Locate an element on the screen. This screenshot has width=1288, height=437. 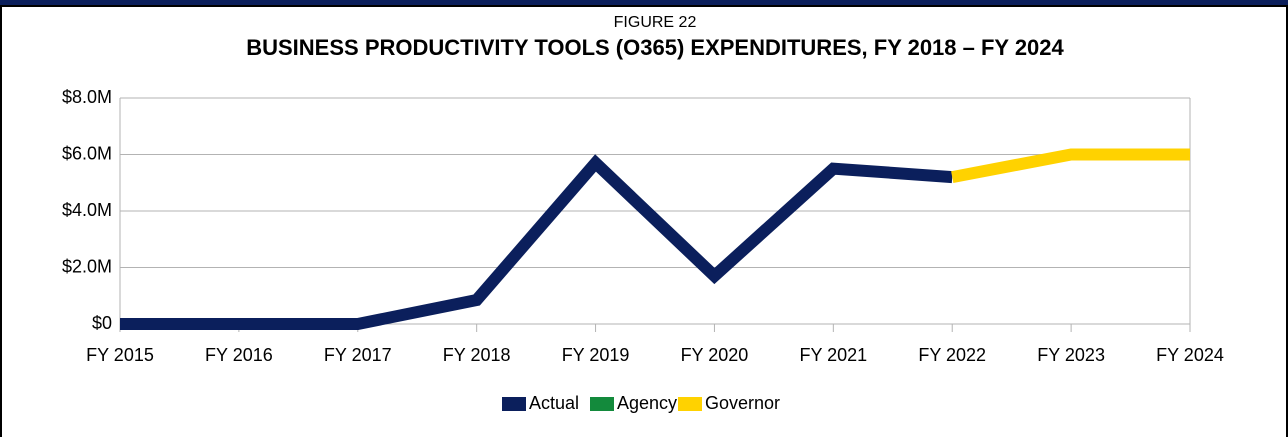
x-tick-label: FY 2018 is located at coordinates (477, 355).